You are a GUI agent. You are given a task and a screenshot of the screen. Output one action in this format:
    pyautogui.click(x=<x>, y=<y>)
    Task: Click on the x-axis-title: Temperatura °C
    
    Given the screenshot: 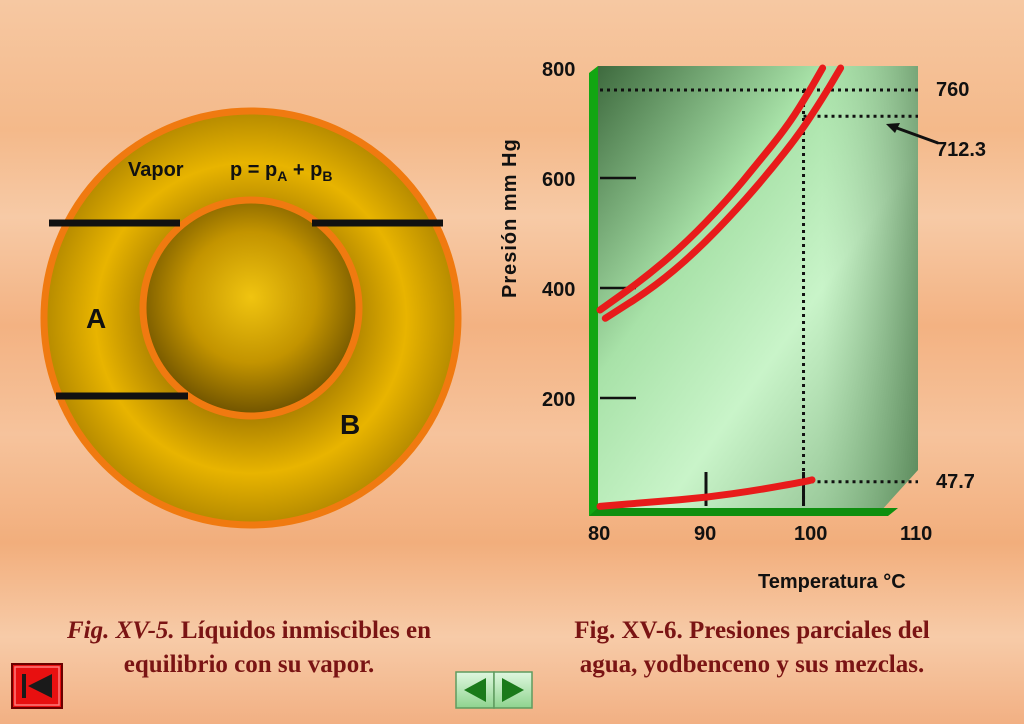 What is the action you would take?
    pyautogui.click(x=832, y=582)
    